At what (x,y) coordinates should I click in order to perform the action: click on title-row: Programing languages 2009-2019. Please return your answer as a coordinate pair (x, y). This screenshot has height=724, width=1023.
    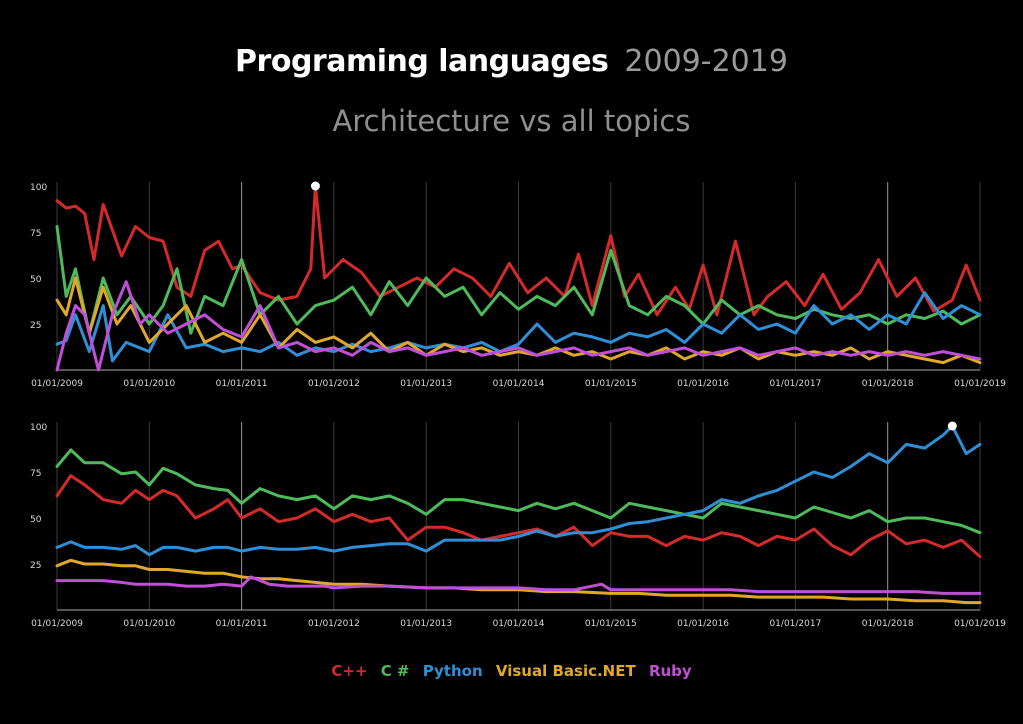
    Looking at the image, I should click on (511, 61).